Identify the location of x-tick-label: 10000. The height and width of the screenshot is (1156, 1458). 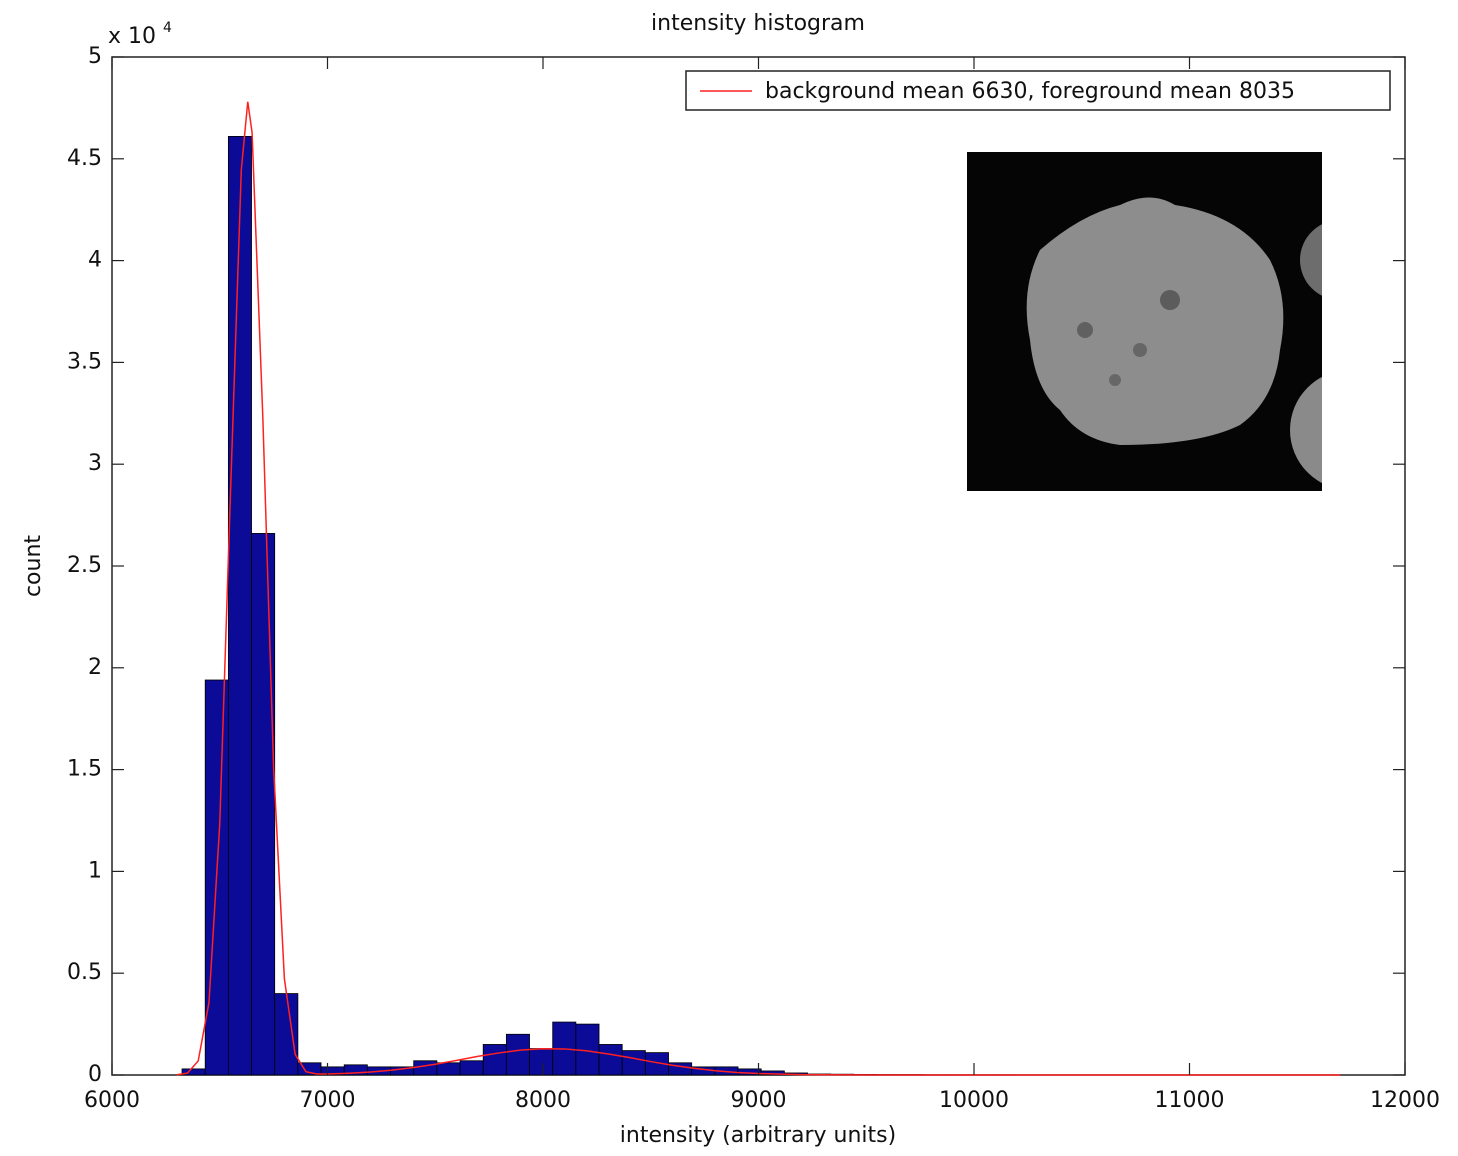
(974, 1100).